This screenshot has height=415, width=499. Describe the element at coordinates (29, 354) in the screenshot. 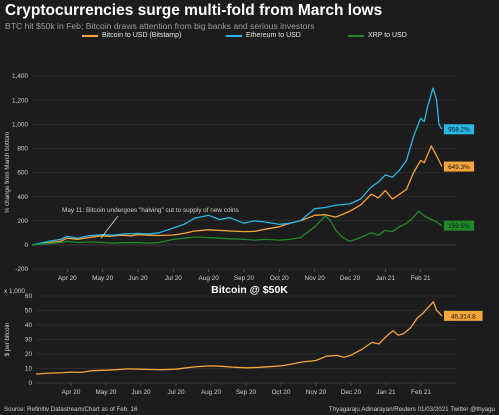

I see `y-tick-label: 20` at that location.